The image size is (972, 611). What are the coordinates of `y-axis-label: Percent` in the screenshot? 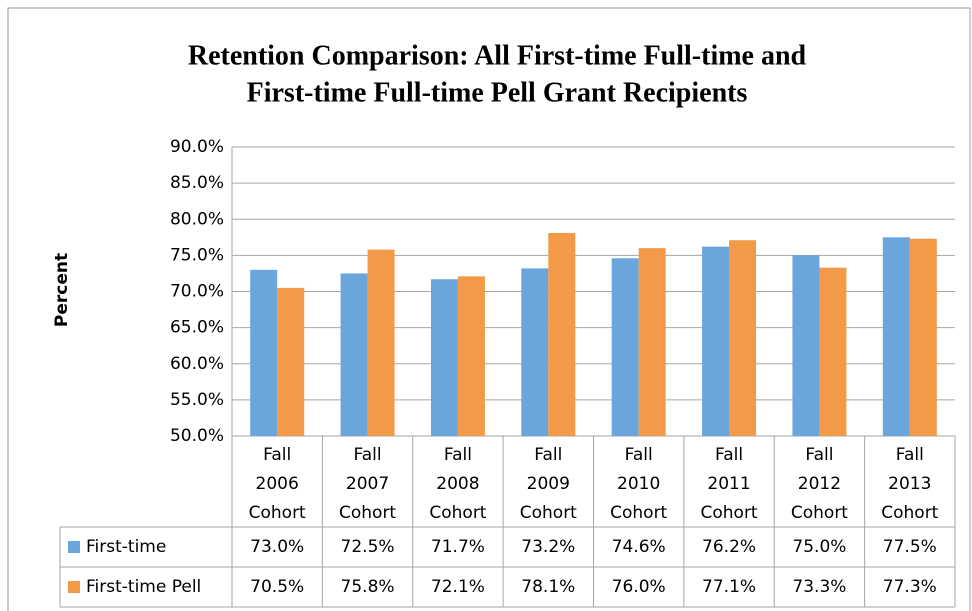 It's located at (62, 290).